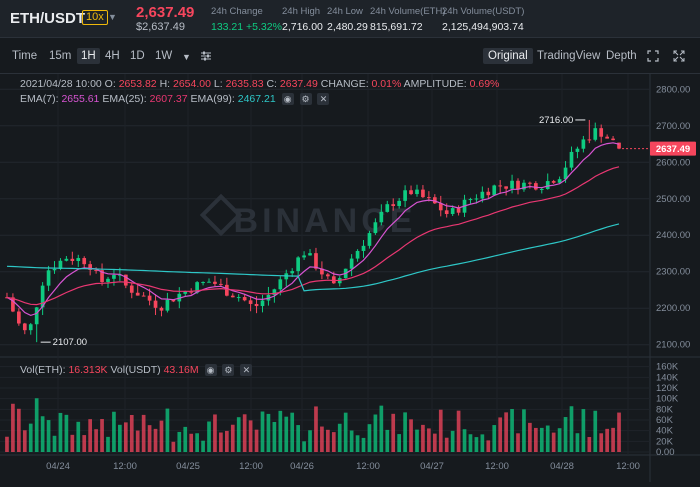 The width and height of the screenshot is (700, 487). I want to click on vol-usdt-value: 43.16M, so click(181, 370).